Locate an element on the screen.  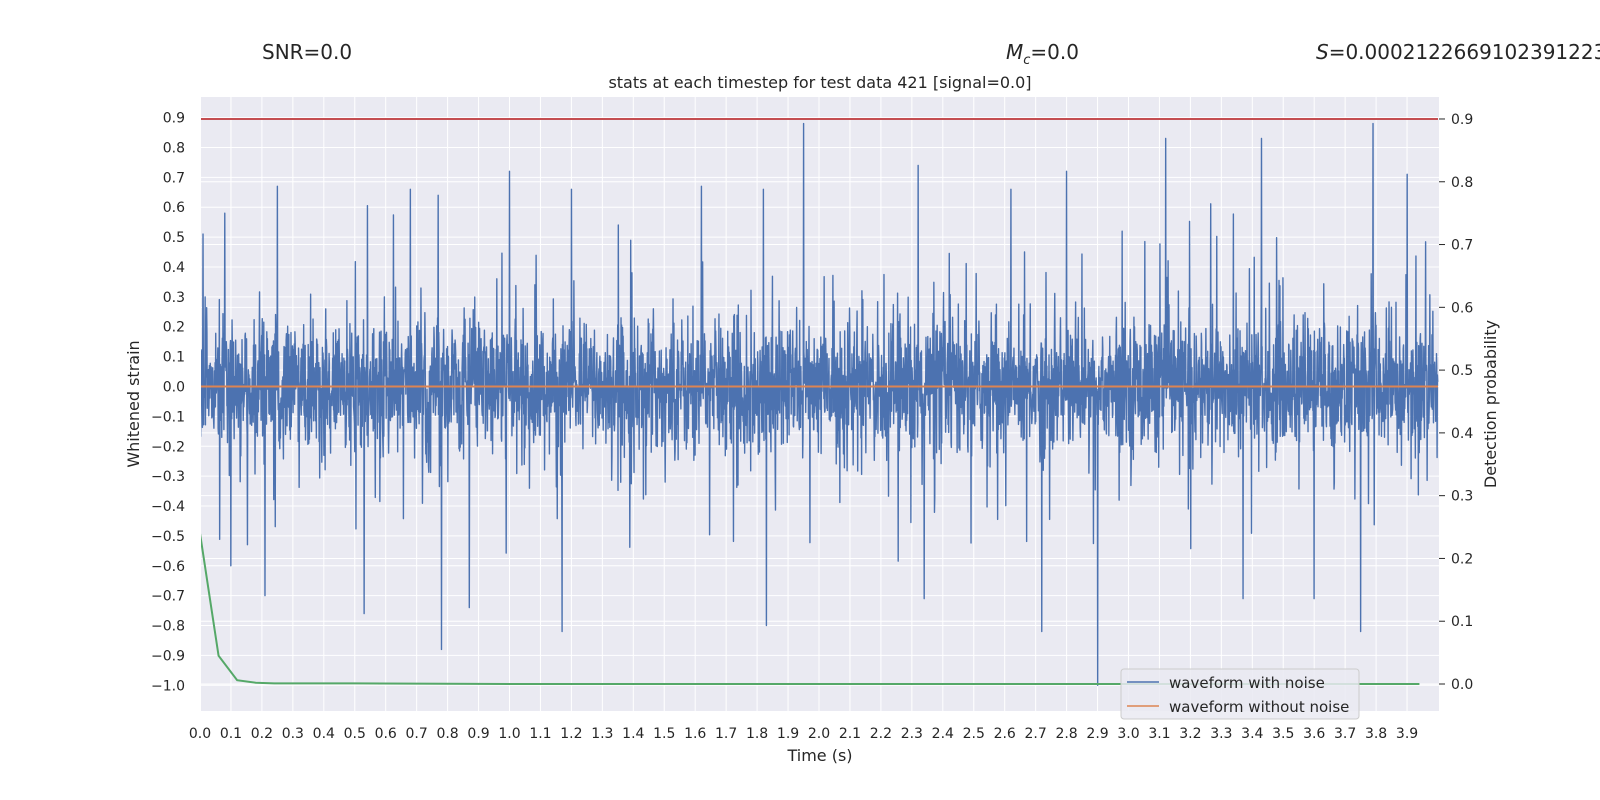
y-tick-label: −1.0 is located at coordinates (168, 686).